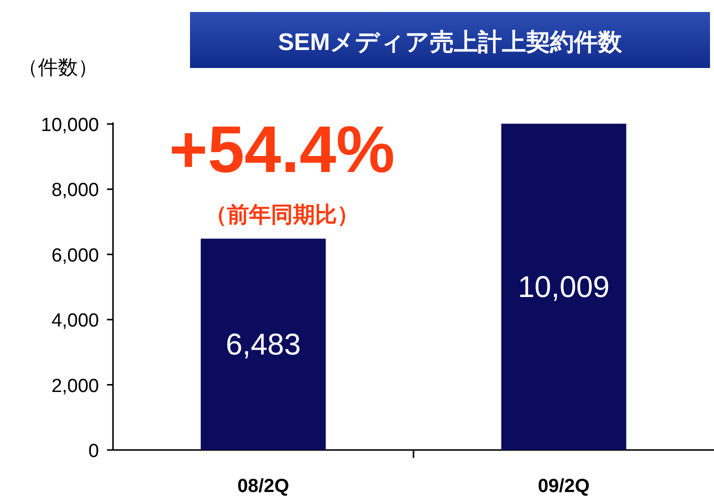 This screenshot has width=714, height=498. I want to click on x-tick-label: 08/2Q, so click(263, 486).